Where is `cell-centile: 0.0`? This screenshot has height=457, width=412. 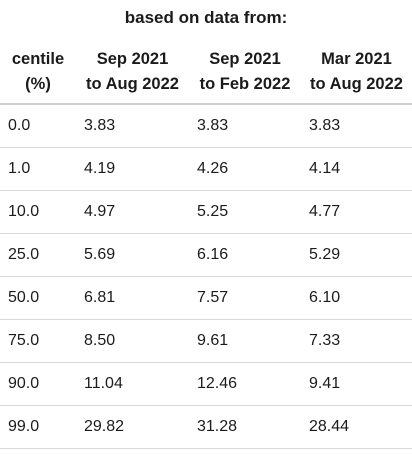 cell-centile: 0.0 is located at coordinates (38, 126).